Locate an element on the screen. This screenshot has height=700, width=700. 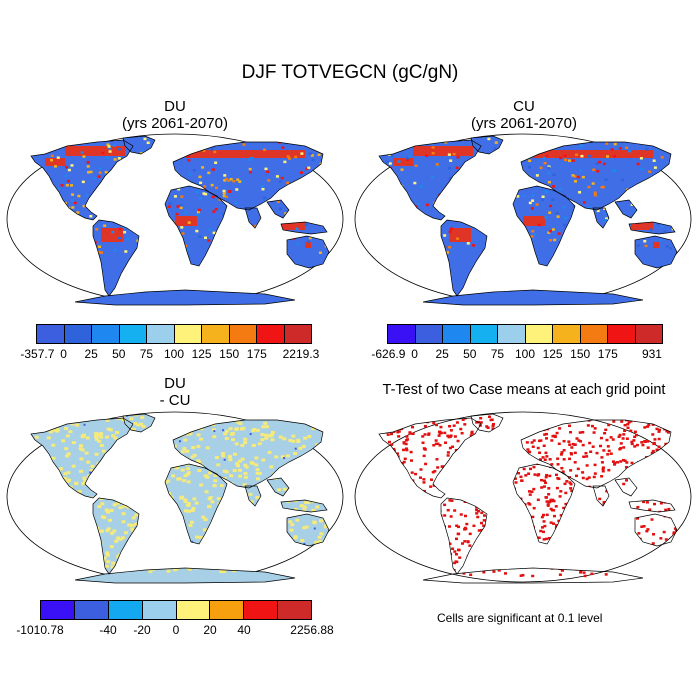
colorbar-cu is located at coordinates (525, 334).